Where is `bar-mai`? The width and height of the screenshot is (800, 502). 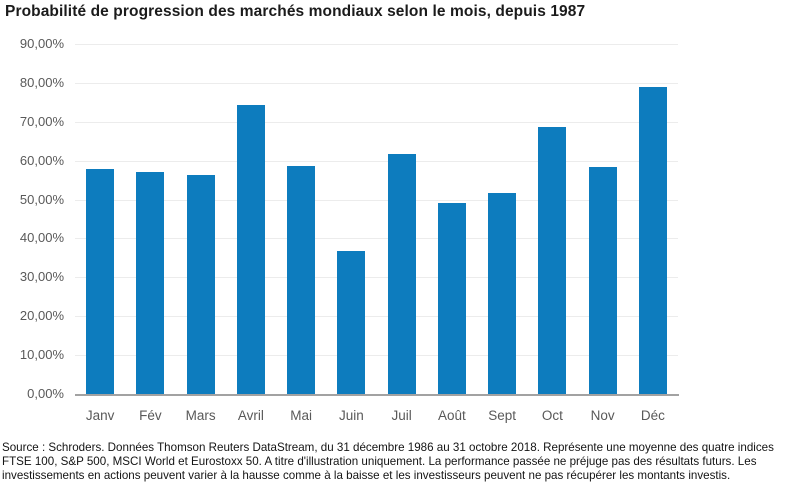 bar-mai is located at coordinates (301, 280).